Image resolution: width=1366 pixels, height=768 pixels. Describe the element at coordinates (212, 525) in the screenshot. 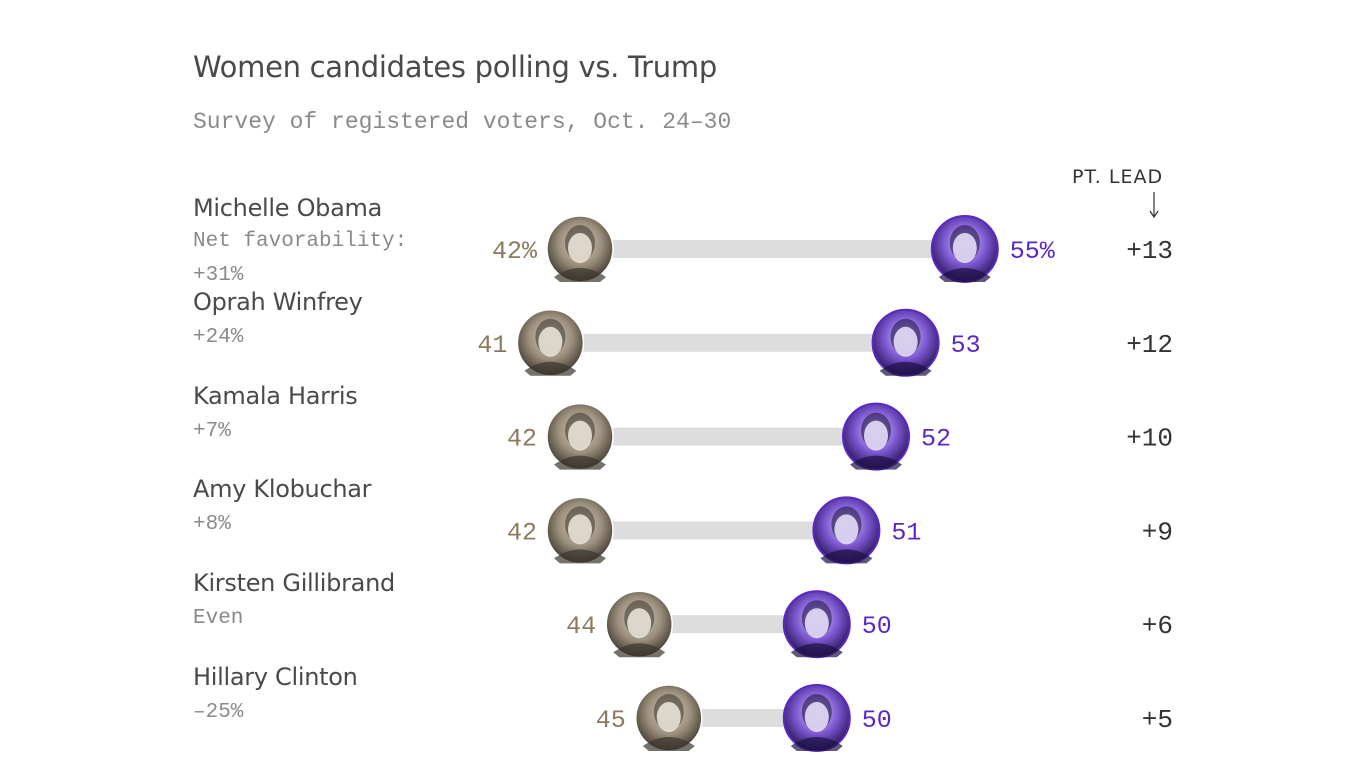

I see `net-favorability-value: +8%` at that location.